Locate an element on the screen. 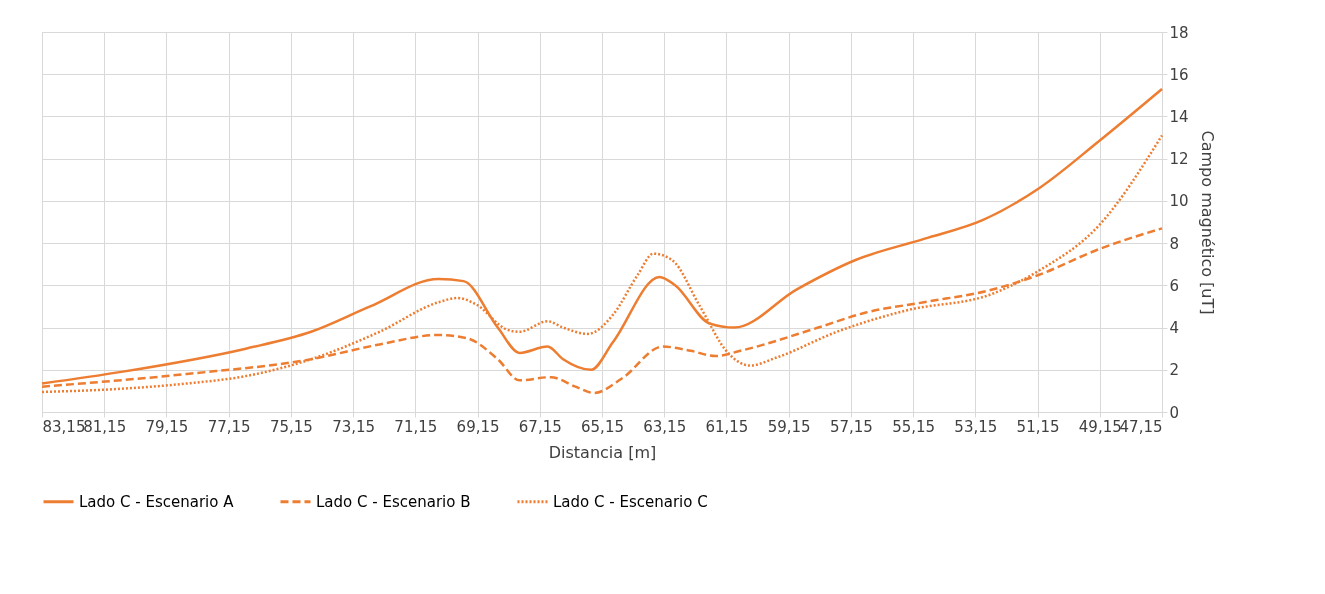  x-axis-title: Distancia [m] is located at coordinates (602, 452).